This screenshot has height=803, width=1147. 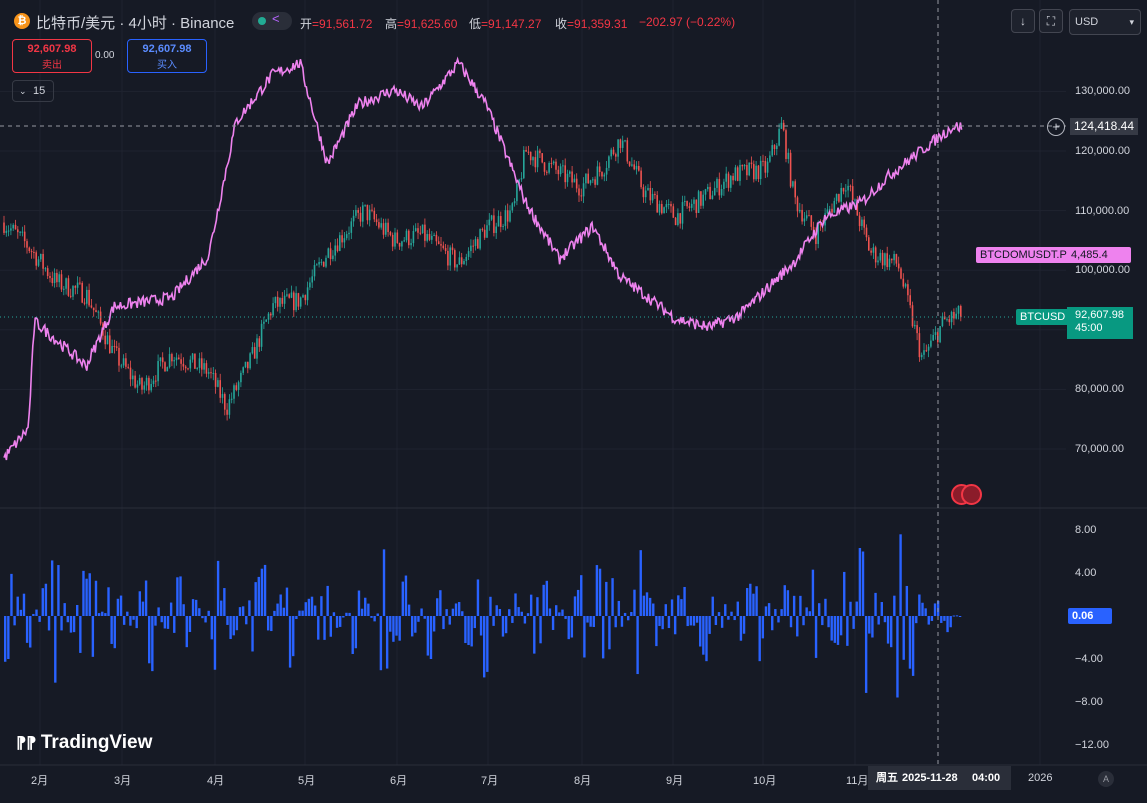 What do you see at coordinates (33, 91) in the screenshot?
I see `indicators-toggle-button: ⌄ 15` at bounding box center [33, 91].